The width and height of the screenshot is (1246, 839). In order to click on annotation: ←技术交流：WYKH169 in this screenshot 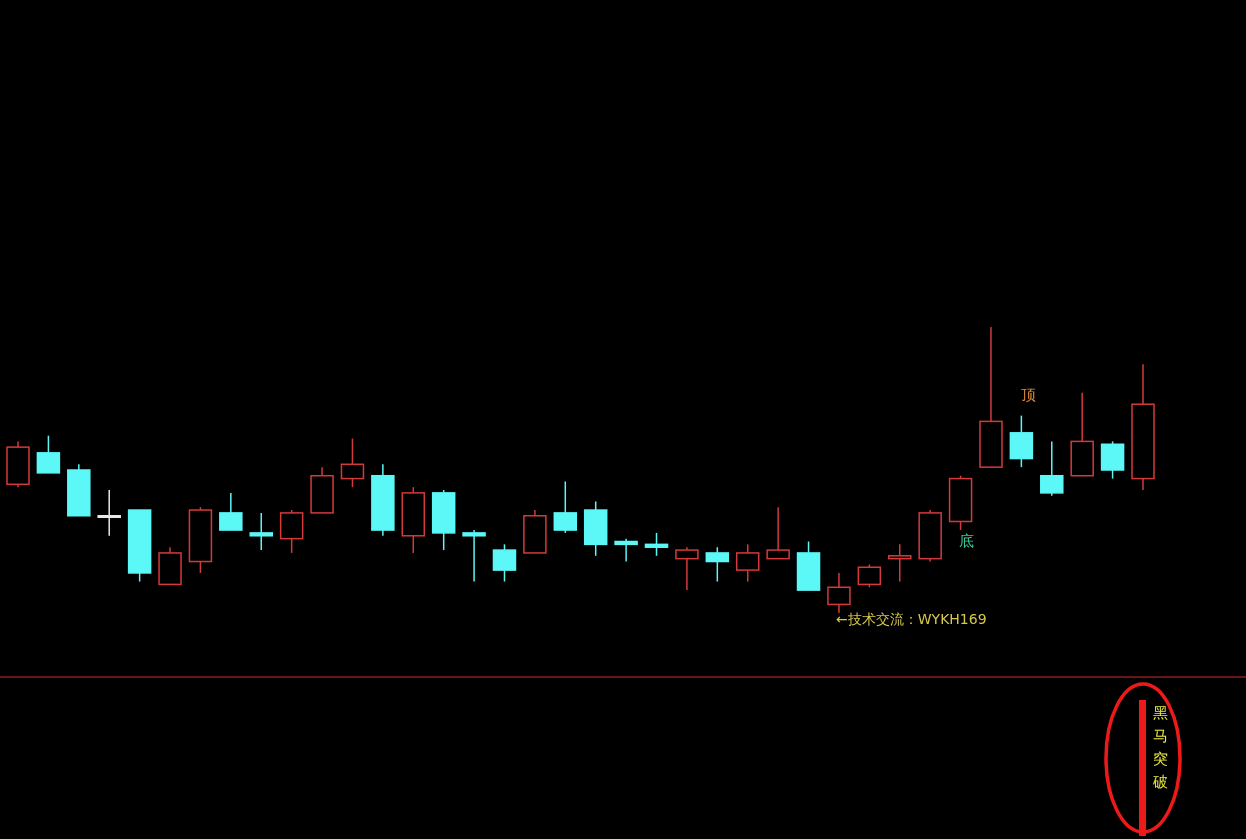, I will do `click(911, 619)`.